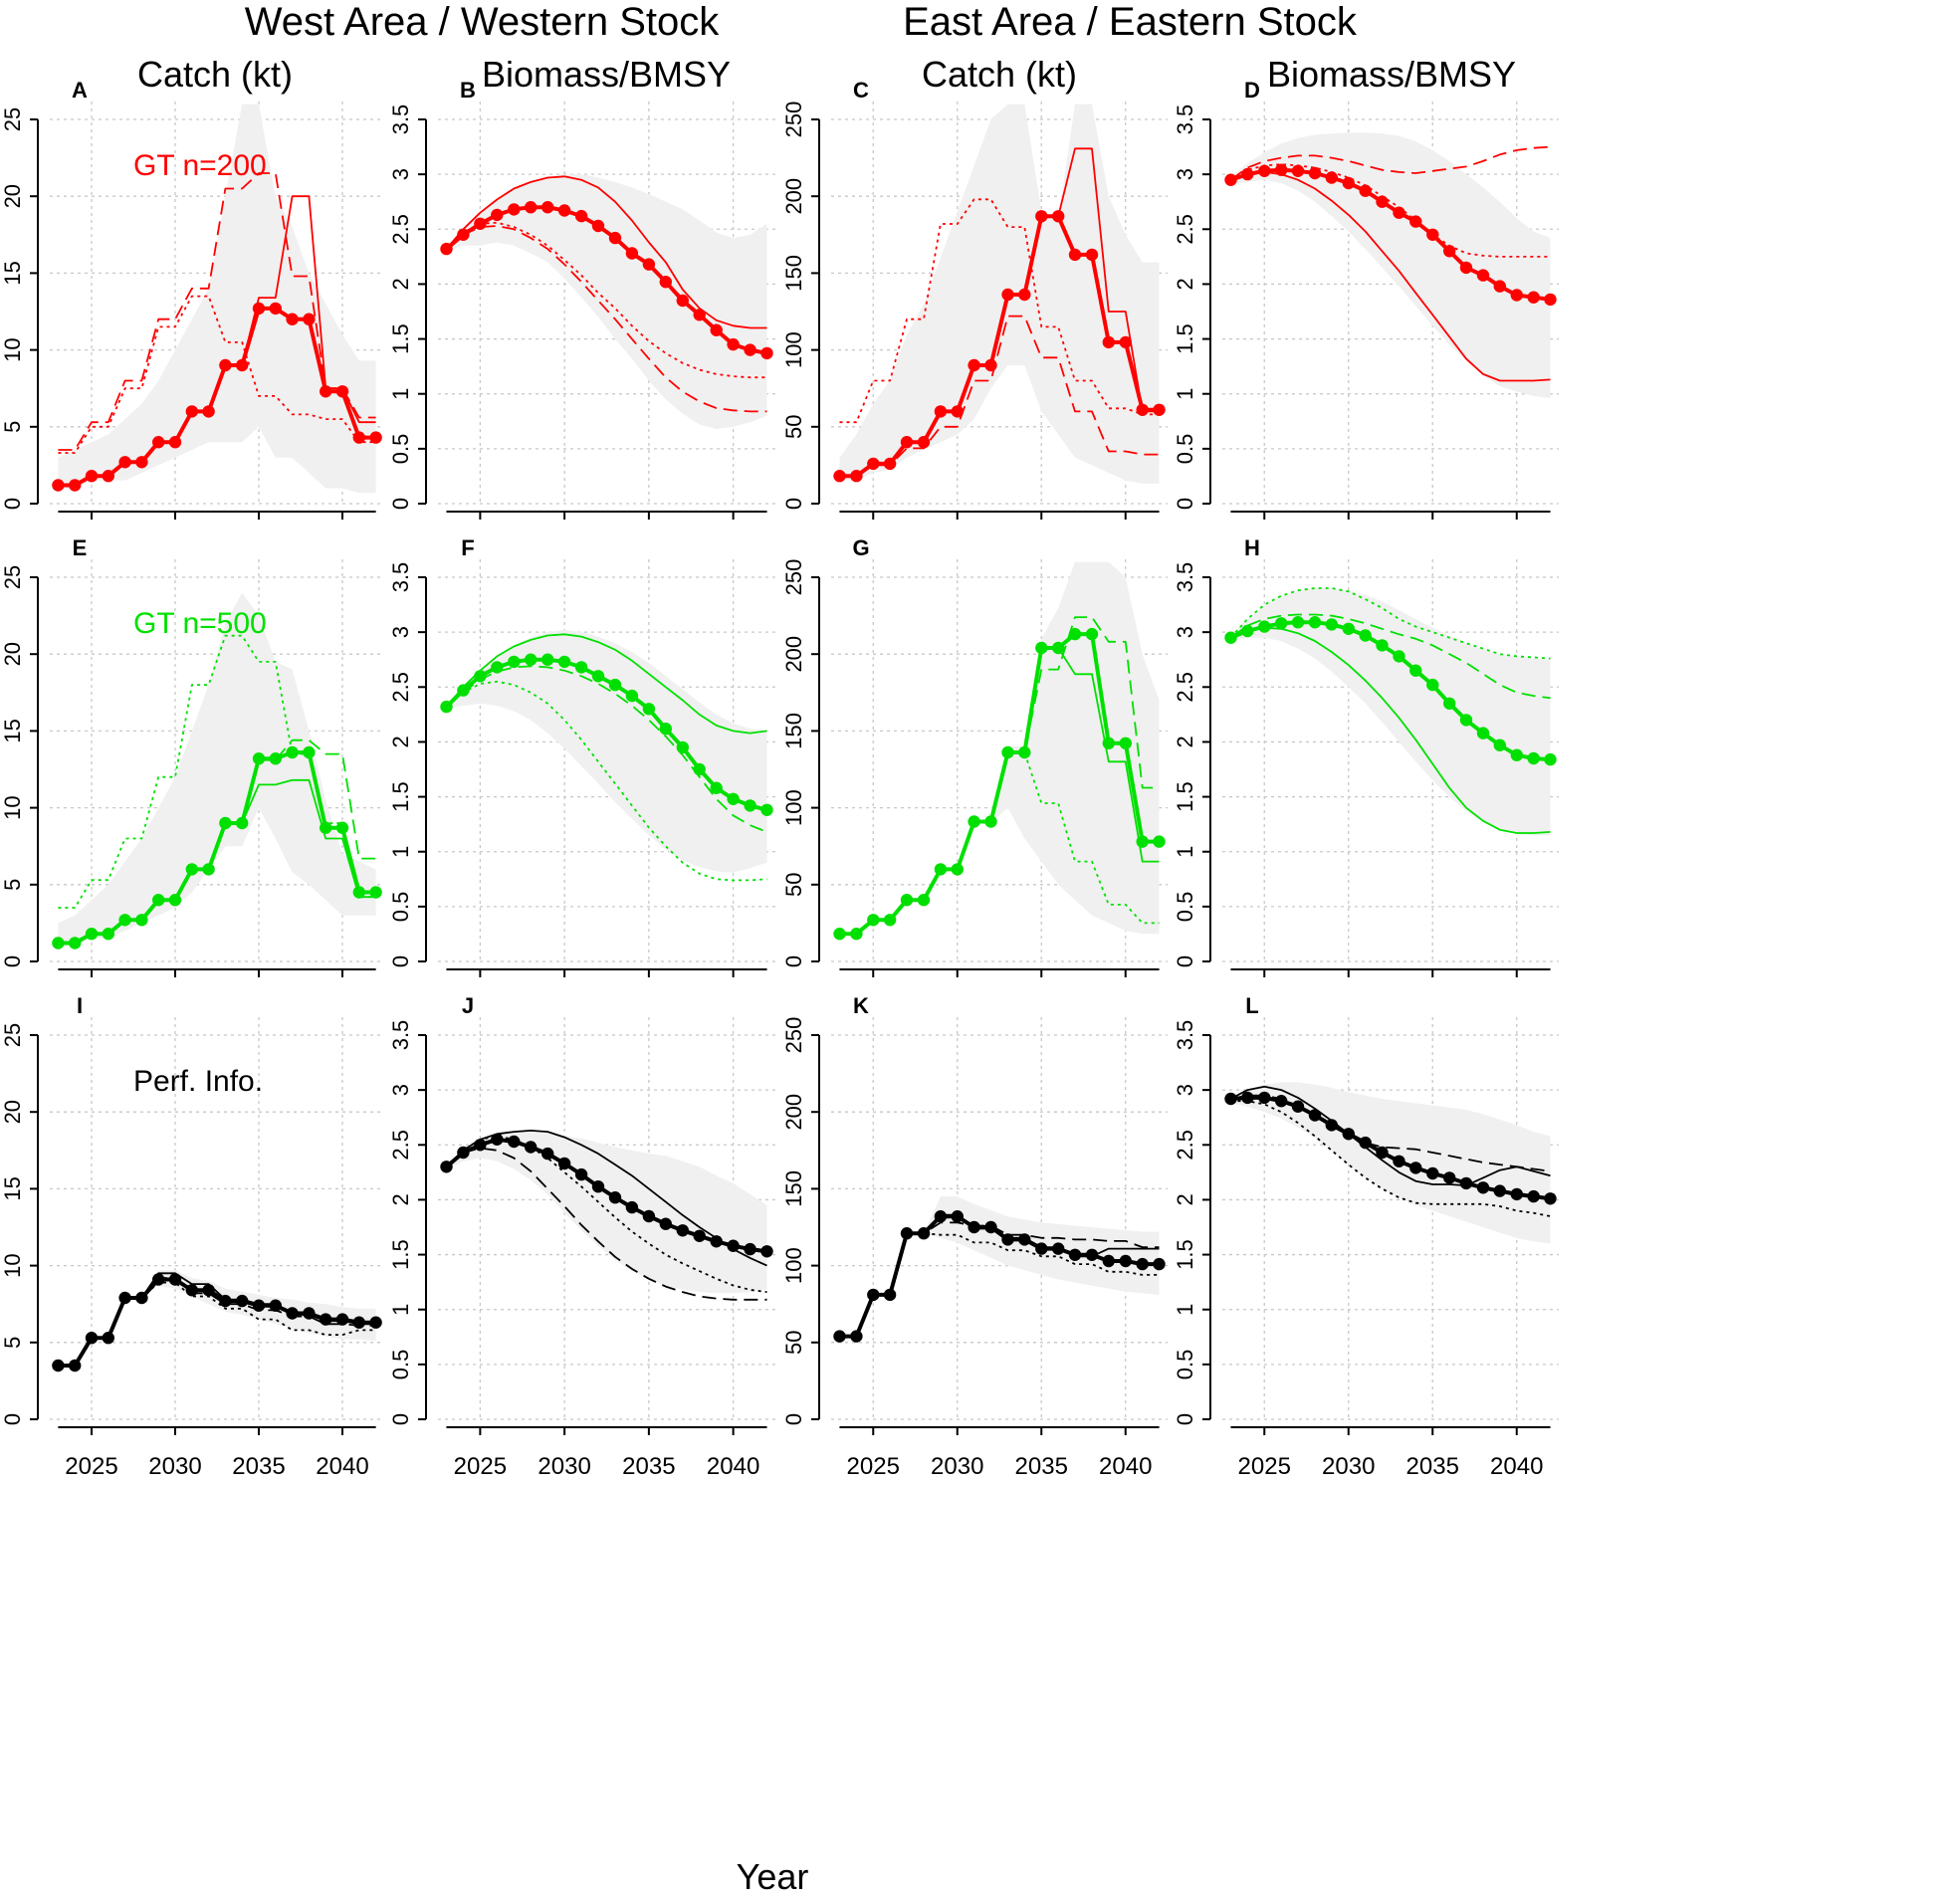 The height and width of the screenshot is (1904, 1940). What do you see at coordinates (793, 427) in the screenshot?
I see `y-tick-label: 50` at bounding box center [793, 427].